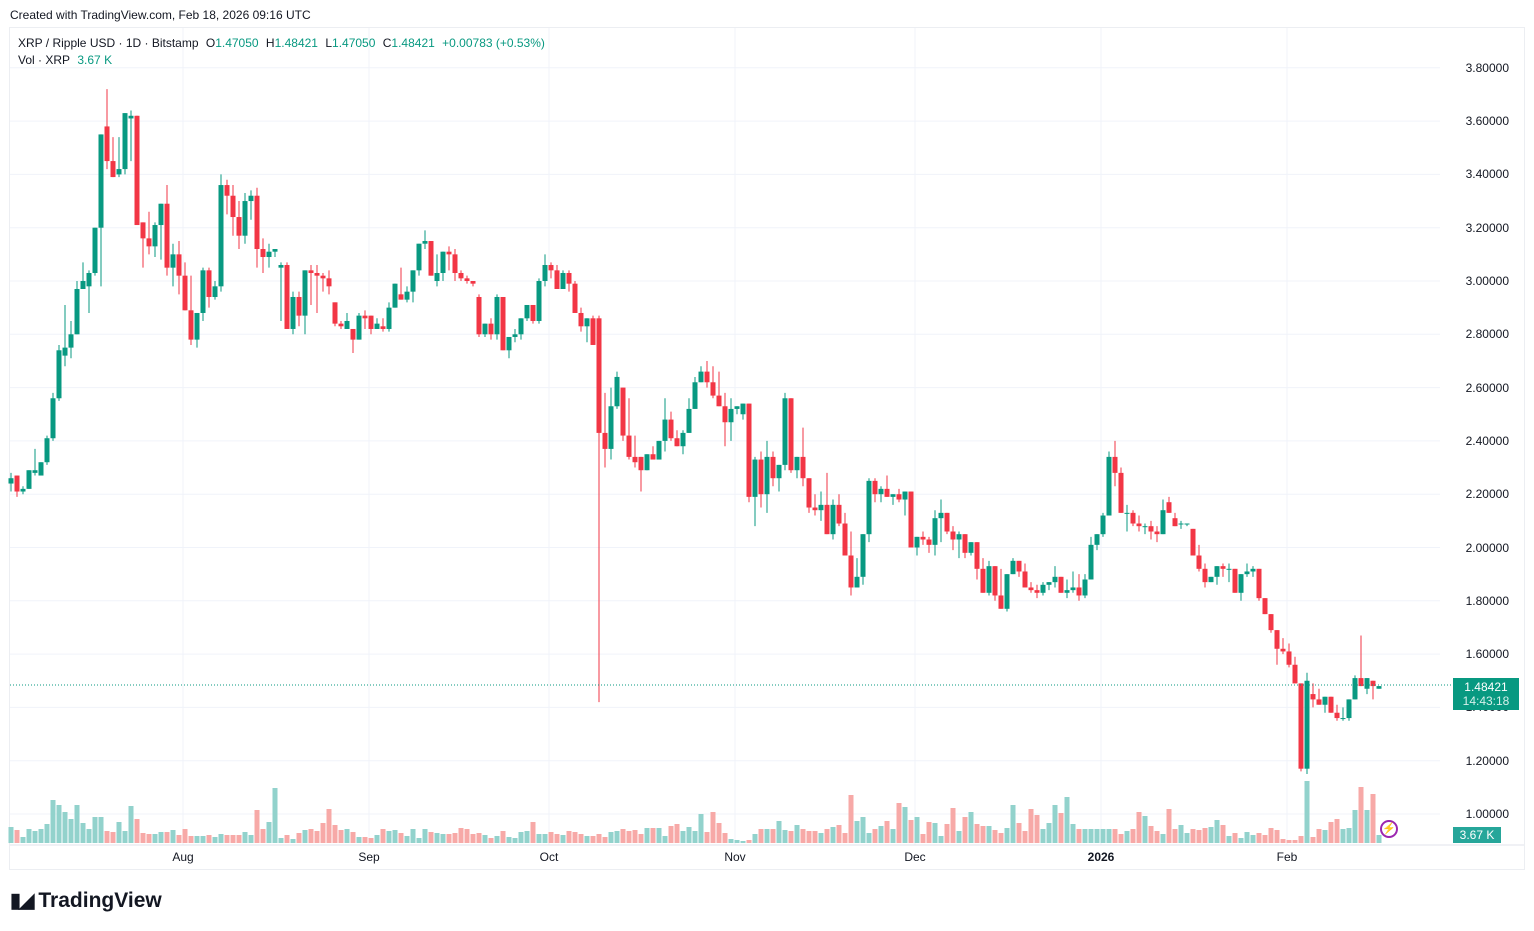  Describe the element at coordinates (1389, 829) in the screenshot. I see `lightning-icon: ⚡` at that location.